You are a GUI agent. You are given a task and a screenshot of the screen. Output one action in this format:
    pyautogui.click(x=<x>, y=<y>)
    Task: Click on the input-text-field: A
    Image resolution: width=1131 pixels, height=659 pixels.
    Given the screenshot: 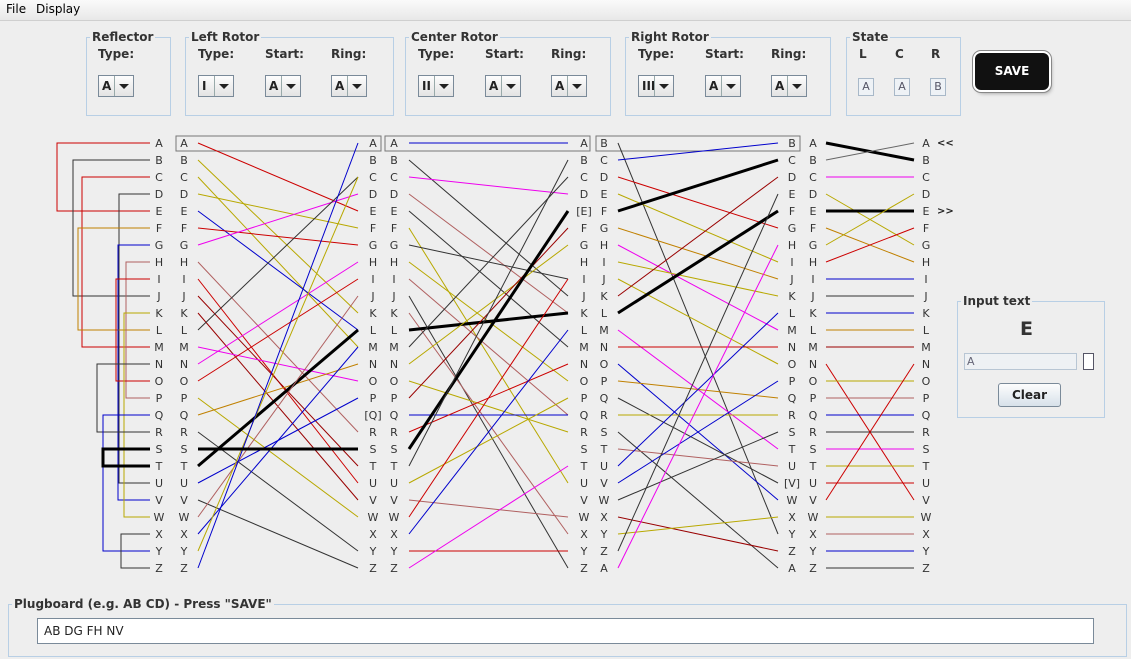 What is the action you would take?
    pyautogui.click(x=1020, y=361)
    